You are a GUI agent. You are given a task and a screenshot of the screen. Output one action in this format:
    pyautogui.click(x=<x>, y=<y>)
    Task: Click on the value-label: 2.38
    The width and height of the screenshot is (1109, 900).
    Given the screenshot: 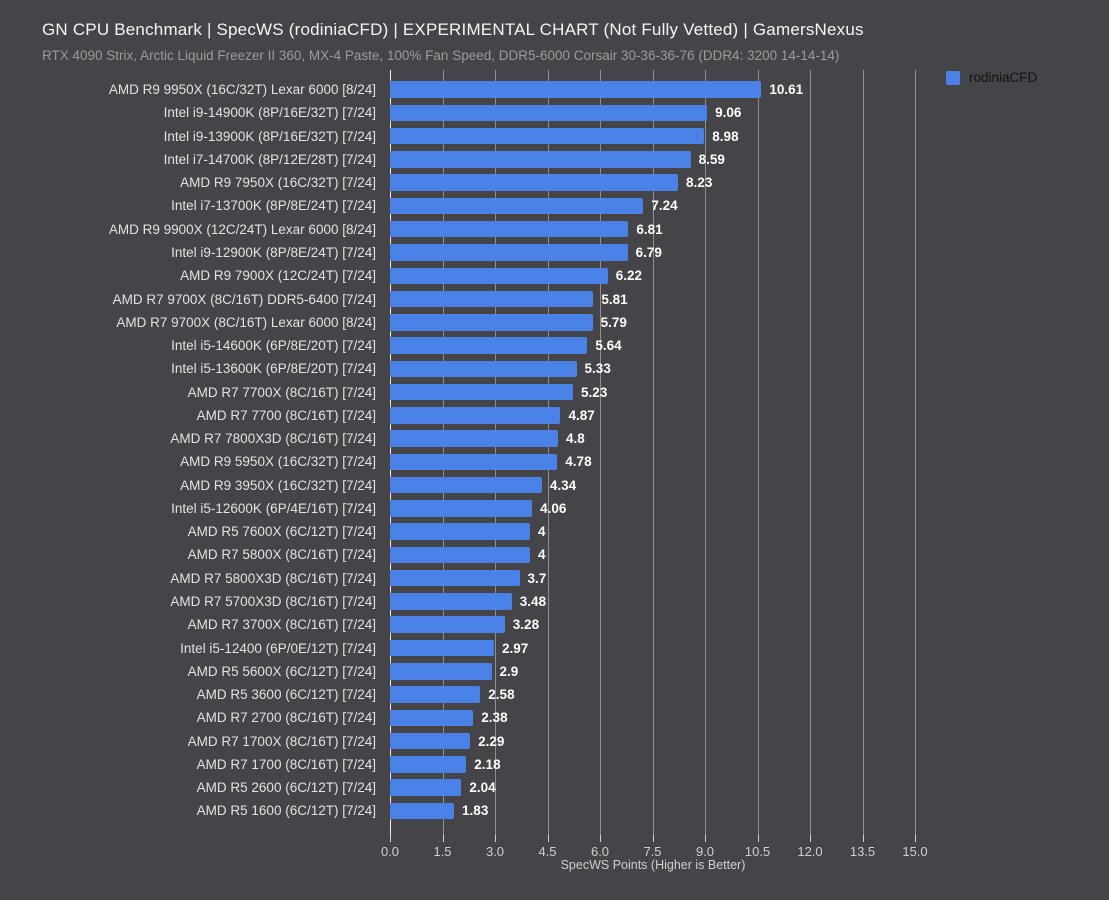 What is the action you would take?
    pyautogui.click(x=494, y=718)
    